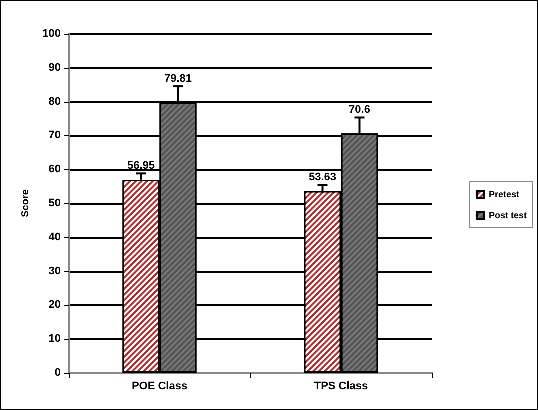 The image size is (538, 410). Describe the element at coordinates (54, 170) in the screenshot. I see `y-tick-label: 60` at that location.